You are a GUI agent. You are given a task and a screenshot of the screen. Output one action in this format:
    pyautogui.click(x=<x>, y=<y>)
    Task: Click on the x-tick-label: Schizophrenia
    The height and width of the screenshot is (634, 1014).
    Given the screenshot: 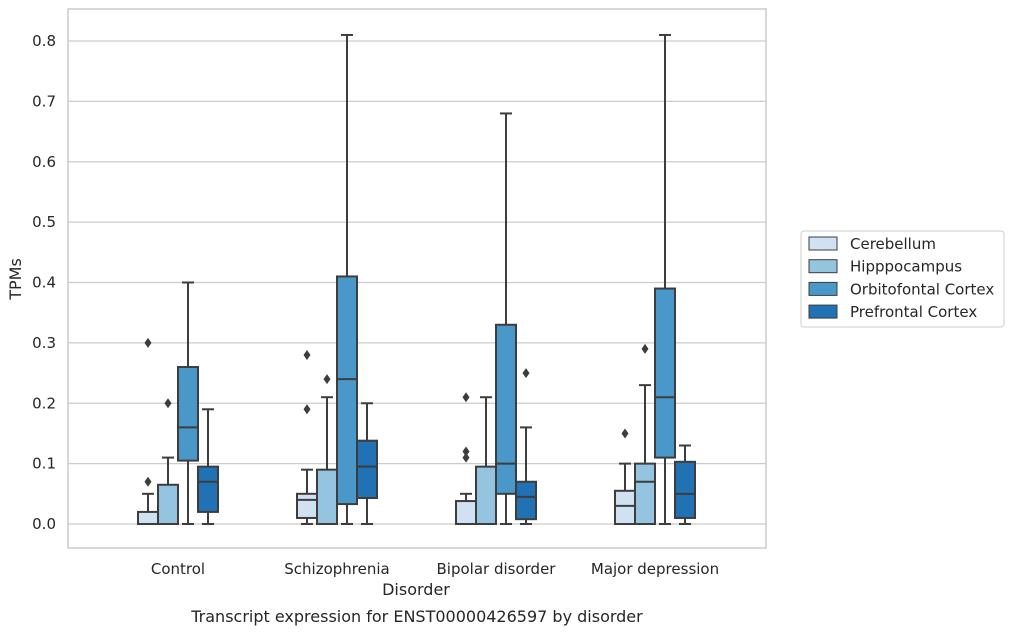 What is the action you would take?
    pyautogui.click(x=336, y=569)
    